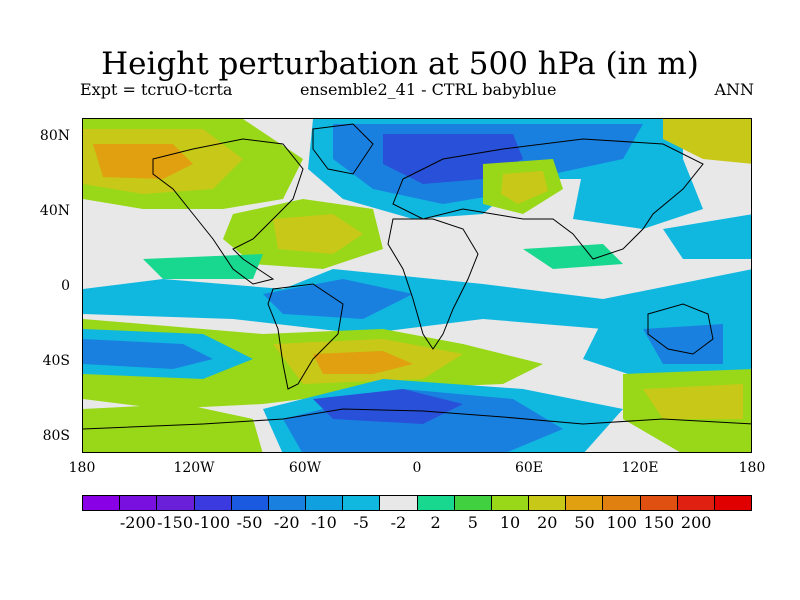 The image size is (800, 600). What do you see at coordinates (621, 522) in the screenshot?
I see `colorbar-label: 100` at bounding box center [621, 522].